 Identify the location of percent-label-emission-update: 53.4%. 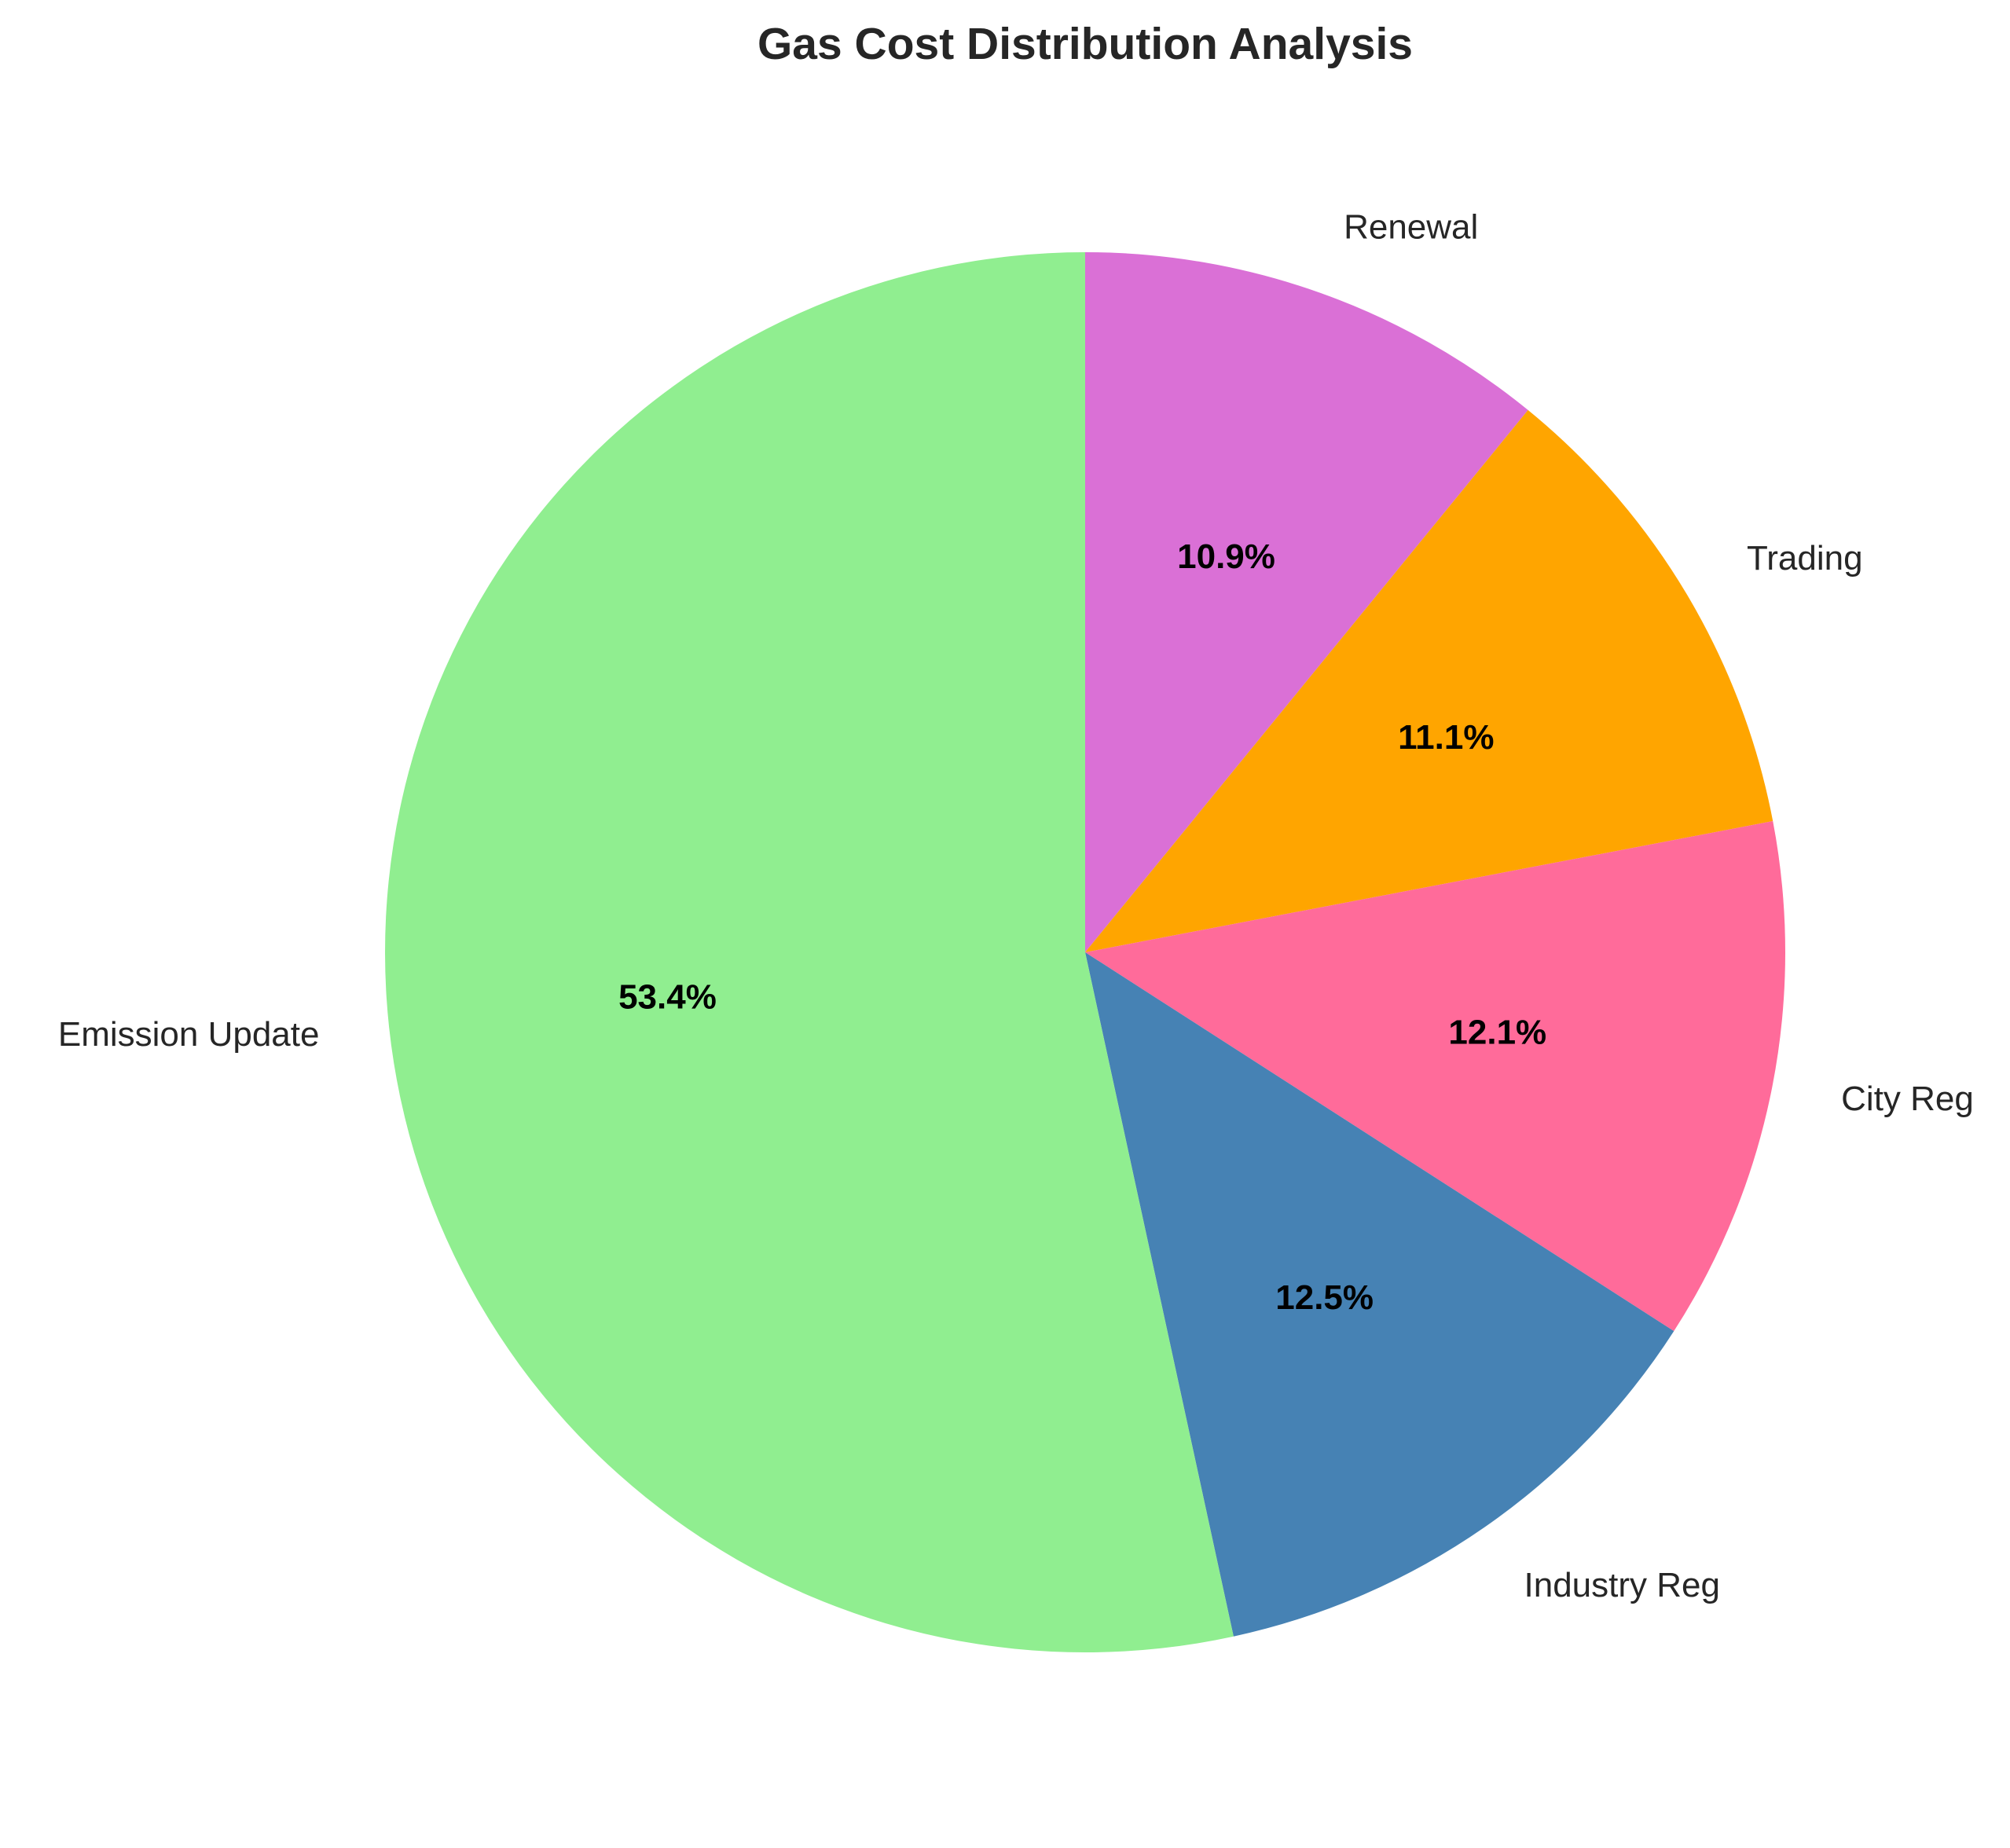
(667, 996).